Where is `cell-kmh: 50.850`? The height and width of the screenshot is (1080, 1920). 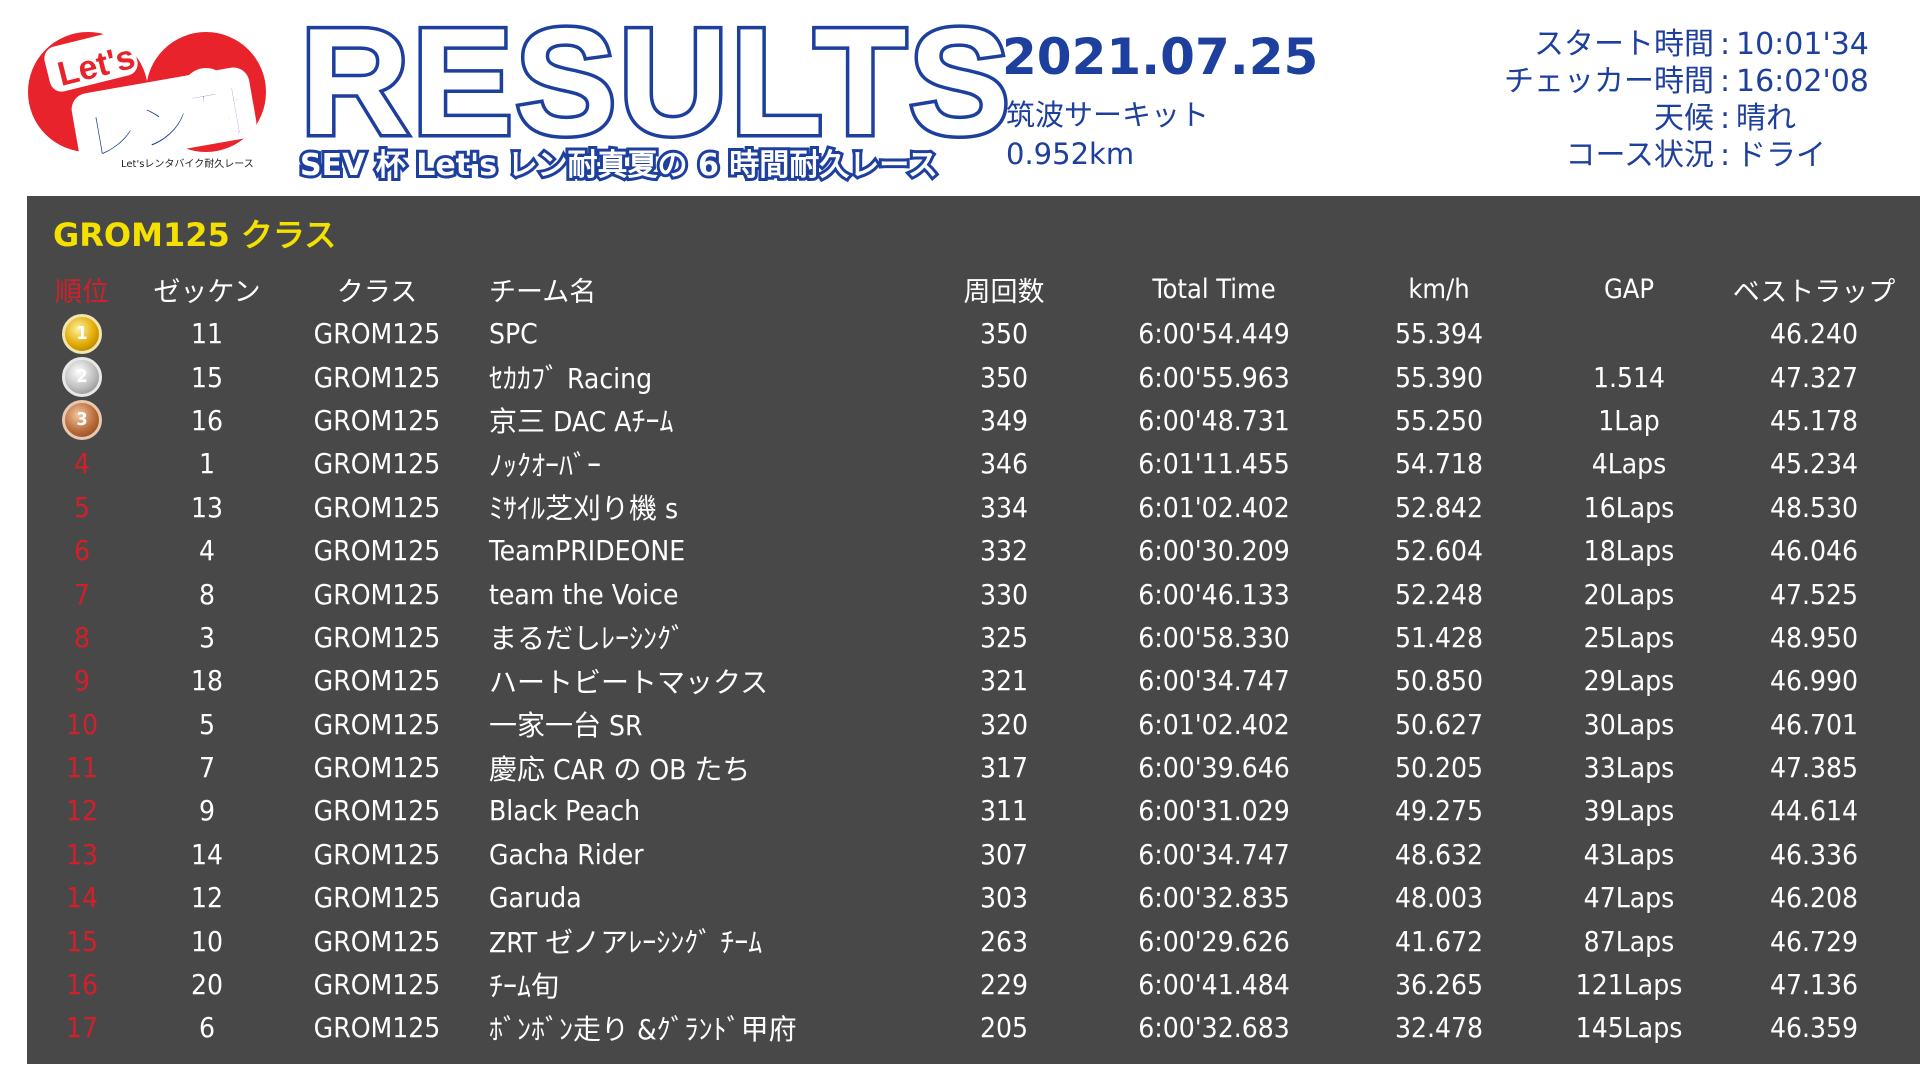
cell-kmh: 50.850 is located at coordinates (1439, 681).